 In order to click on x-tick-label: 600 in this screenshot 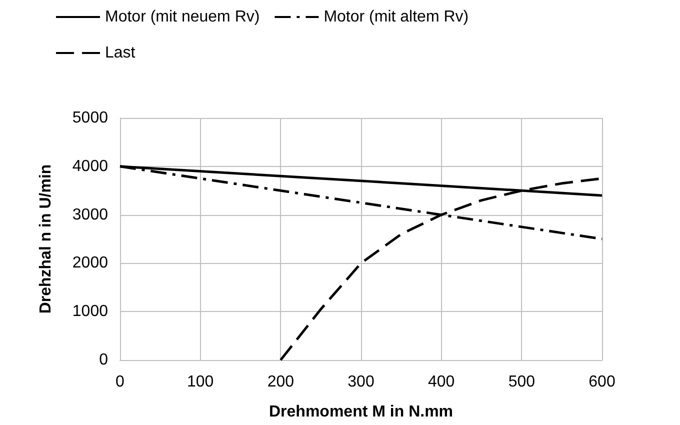, I will do `click(602, 382)`.